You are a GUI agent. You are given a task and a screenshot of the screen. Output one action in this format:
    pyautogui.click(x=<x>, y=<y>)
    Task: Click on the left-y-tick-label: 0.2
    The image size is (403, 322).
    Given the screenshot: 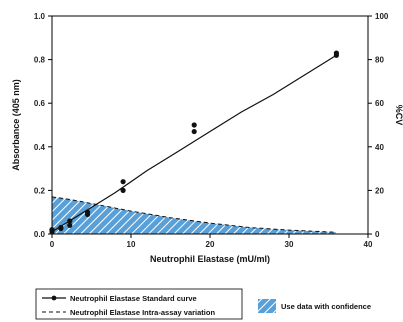 What is the action you would take?
    pyautogui.click(x=40, y=190)
    